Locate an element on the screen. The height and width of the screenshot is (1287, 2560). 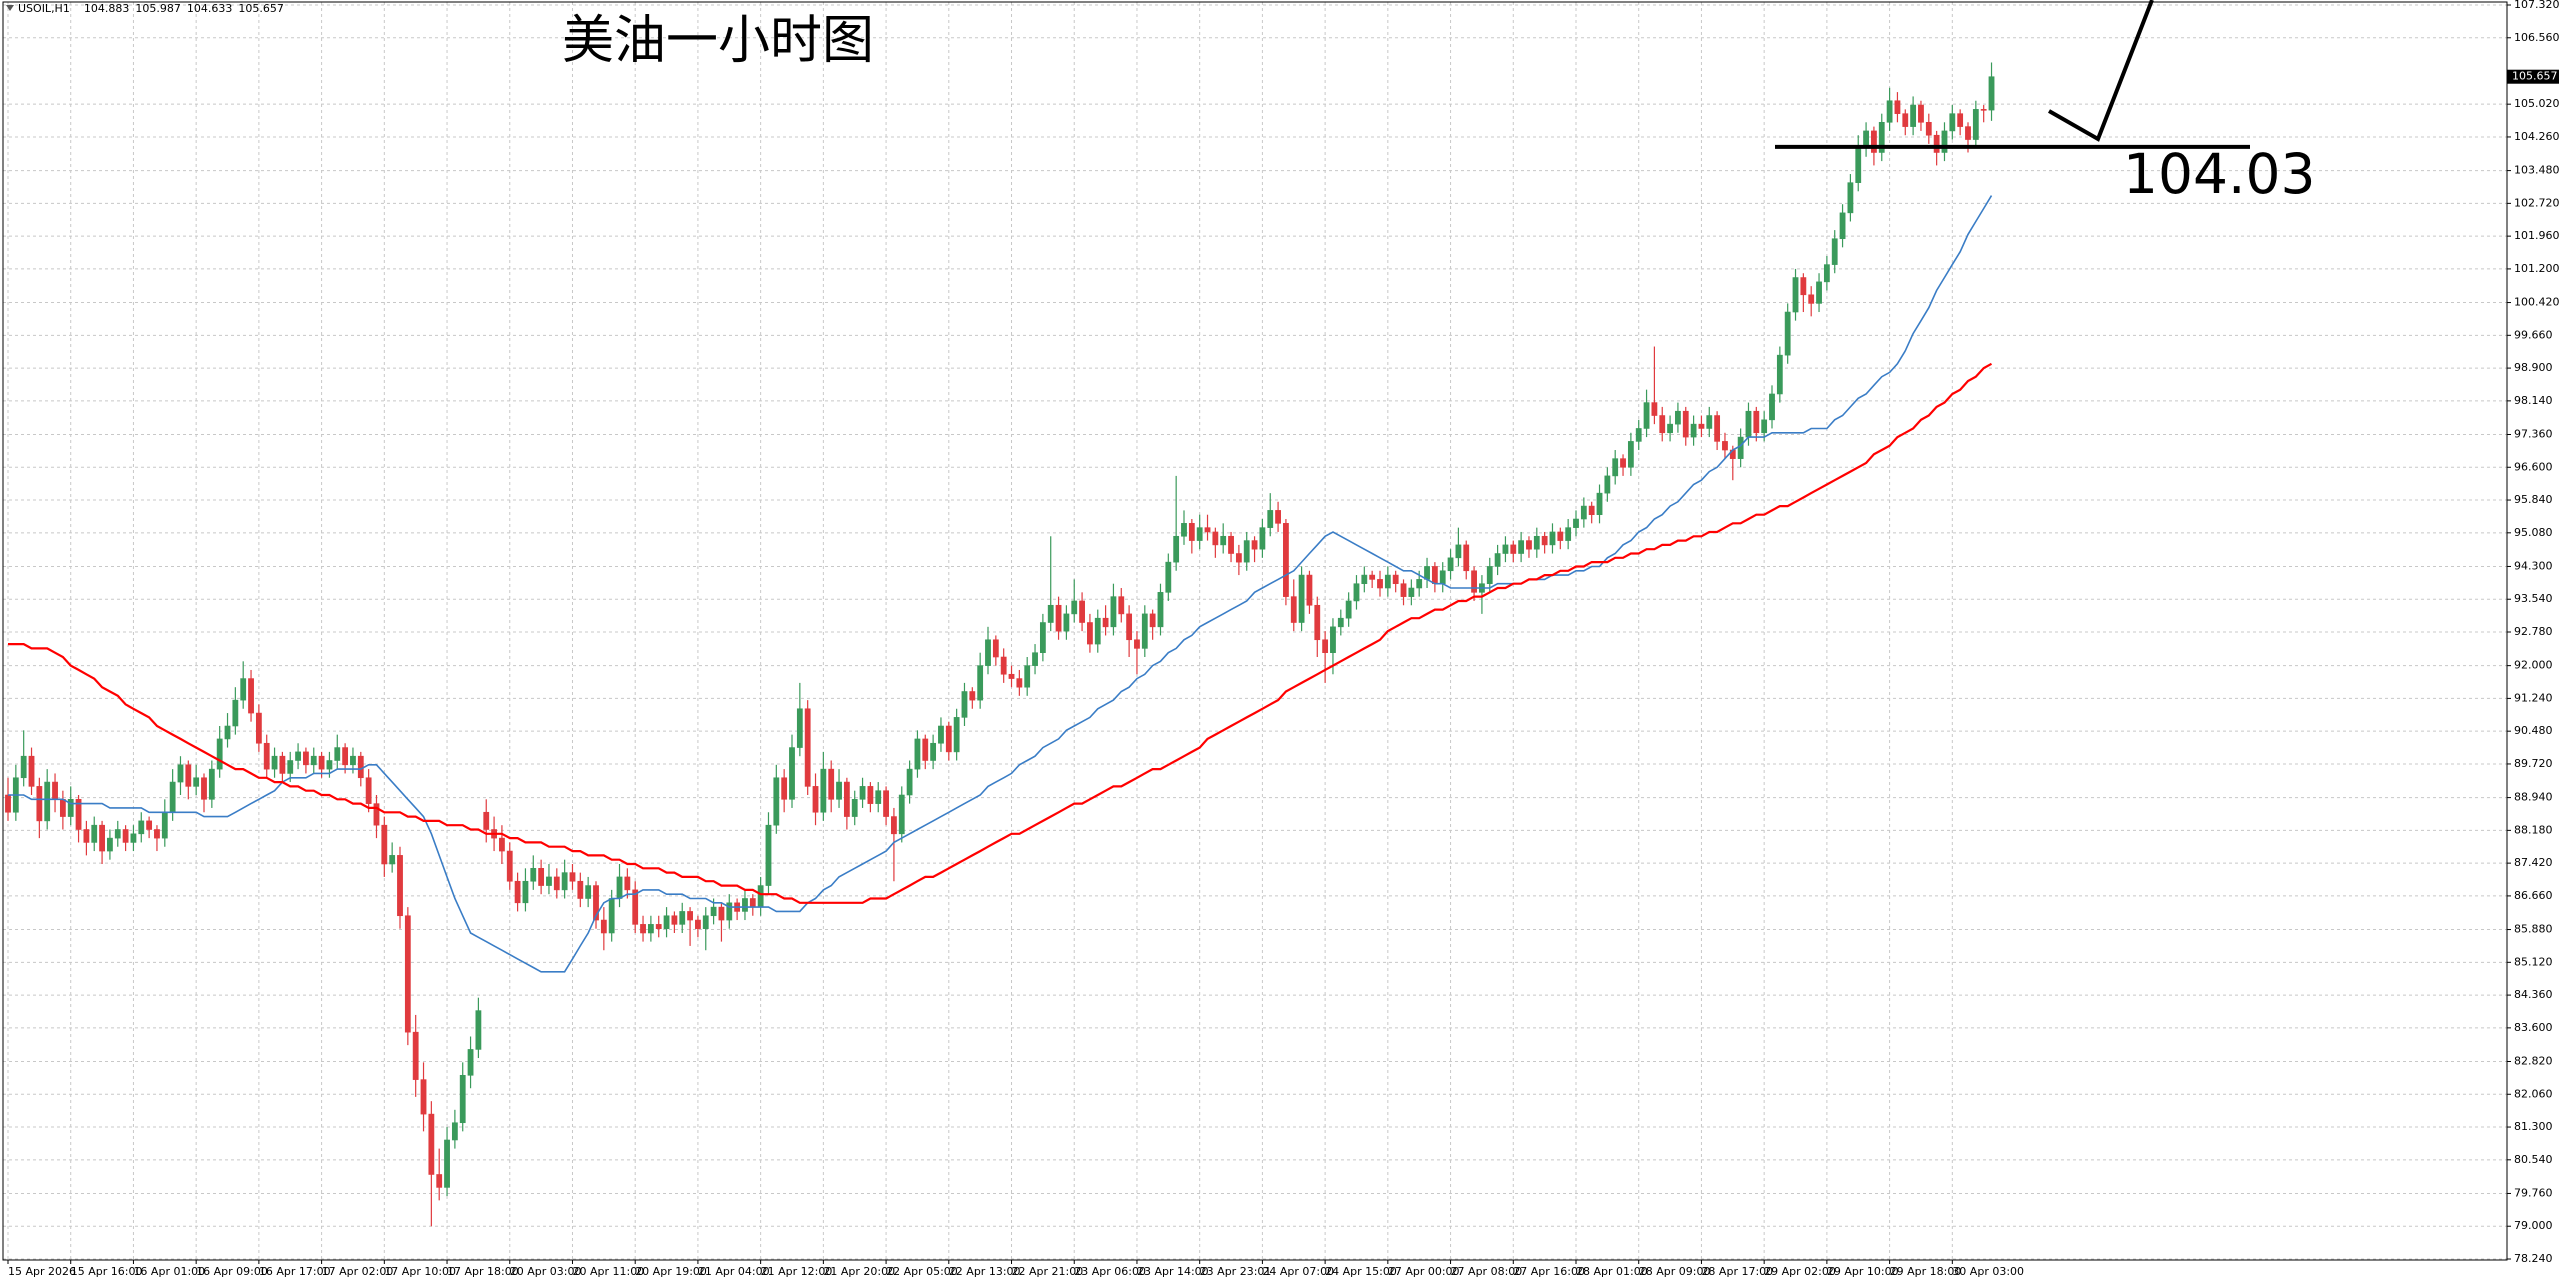
x-tick-label: 16 Apr 01:00 is located at coordinates (169, 1271).